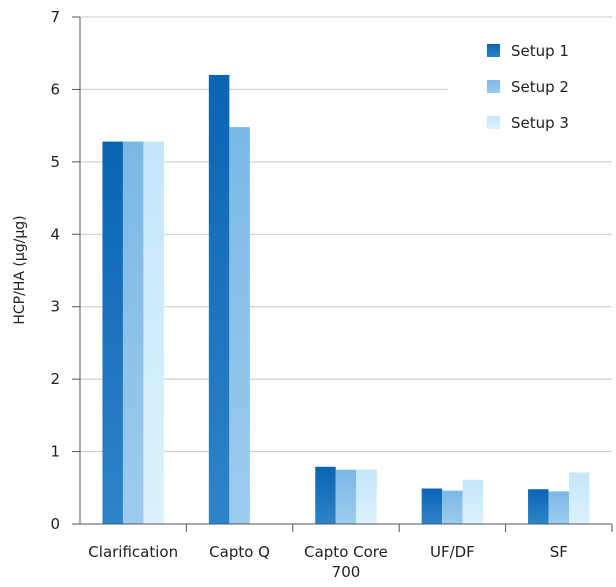  I want to click on y-tick-label: 6, so click(55, 89).